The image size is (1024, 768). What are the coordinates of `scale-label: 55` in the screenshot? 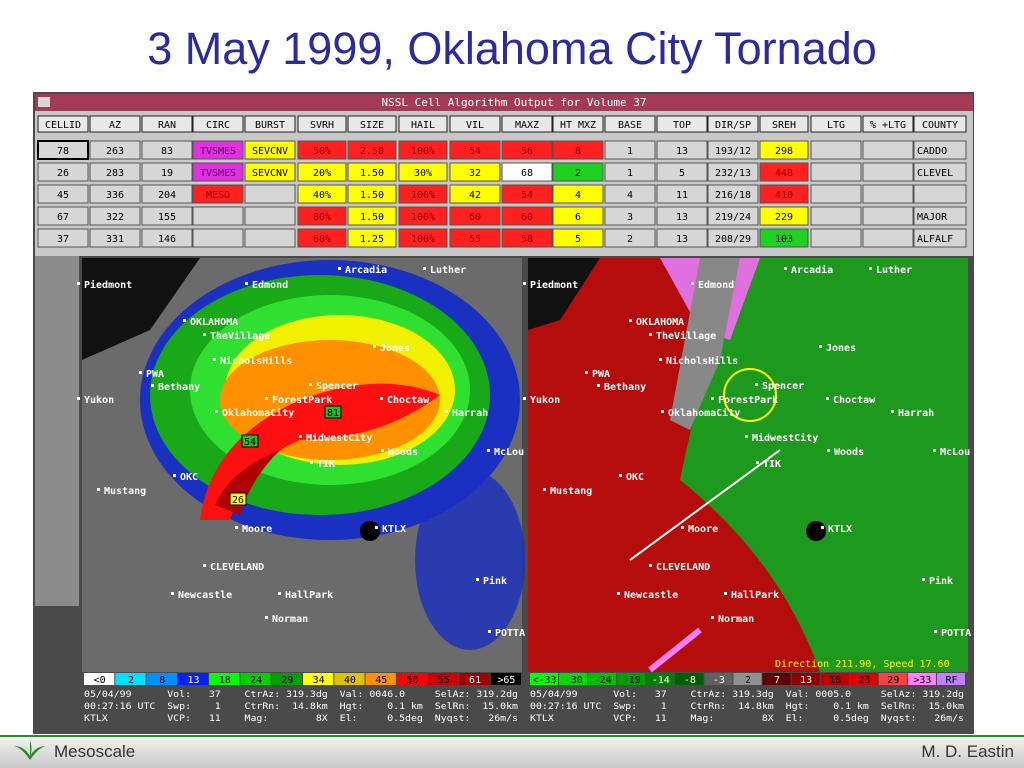 It's located at (444, 680).